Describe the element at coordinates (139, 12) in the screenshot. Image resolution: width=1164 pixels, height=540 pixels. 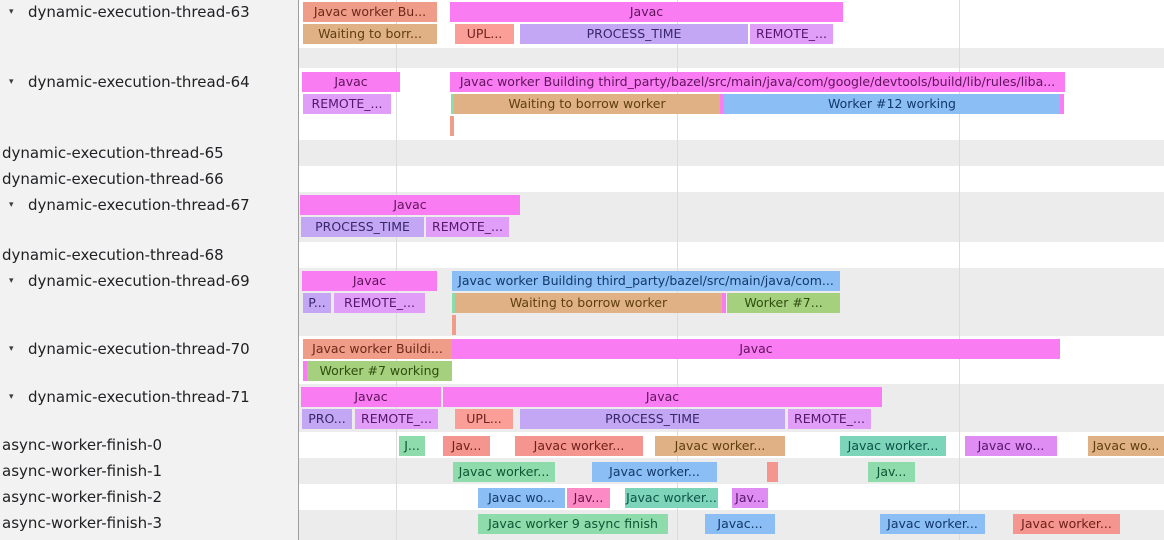
I see `track-label-text: dynamic-execution-thread-63` at that location.